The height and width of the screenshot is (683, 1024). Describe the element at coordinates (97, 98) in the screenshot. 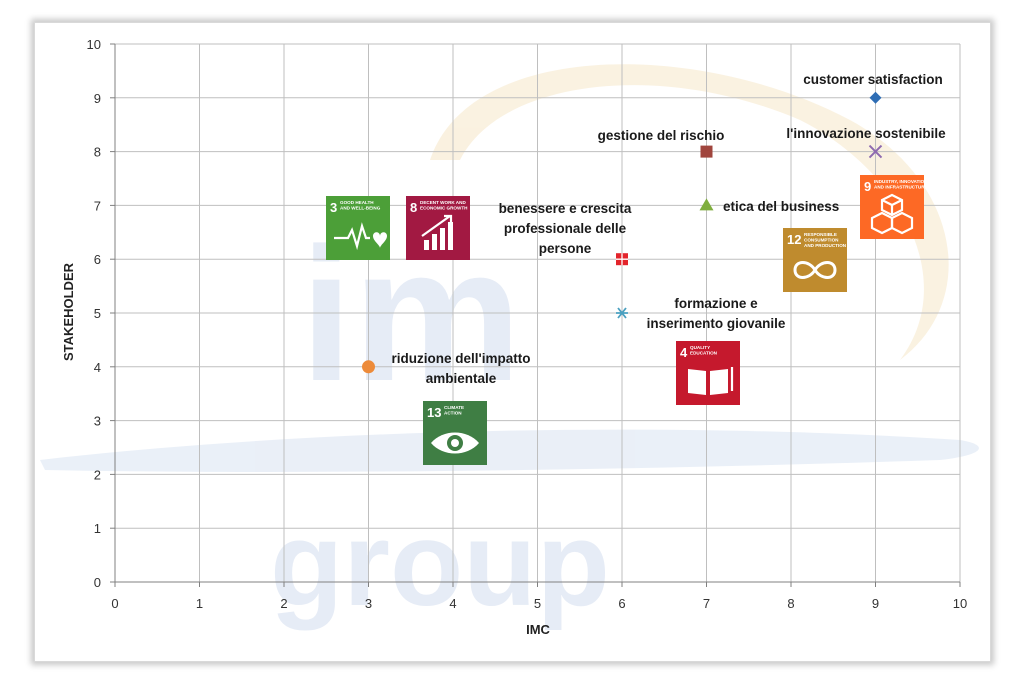

I see `y-tick-label: 9` at that location.